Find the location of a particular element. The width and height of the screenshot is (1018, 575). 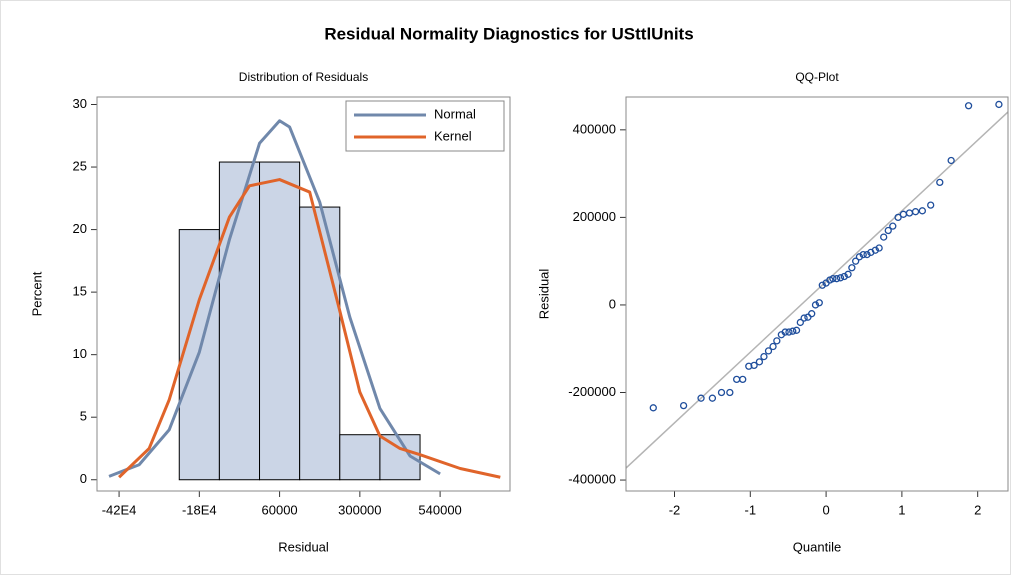

x-tick-label: 1 is located at coordinates (901, 509).